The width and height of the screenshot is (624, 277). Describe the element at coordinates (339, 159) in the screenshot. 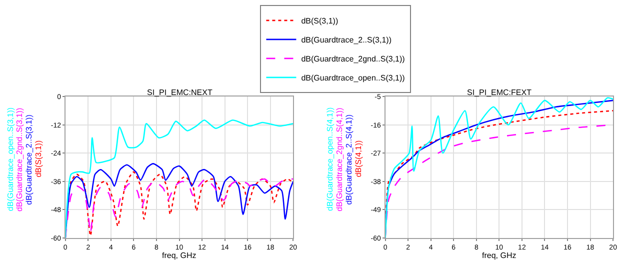

I see `text: dB(Guardtrace_2gnd..S(4,1))` at that location.